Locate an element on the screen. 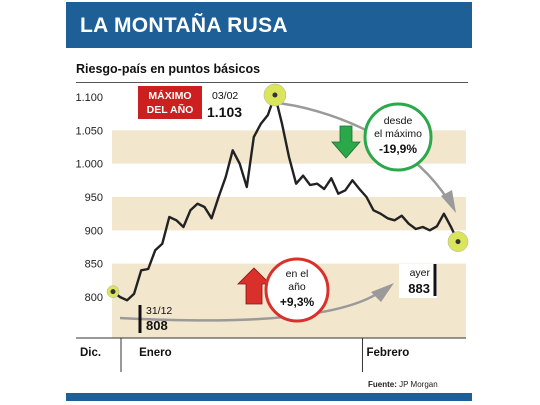 Image resolution: width=540 pixels, height=405 pixels. end-label-bg is located at coordinates (418, 281).